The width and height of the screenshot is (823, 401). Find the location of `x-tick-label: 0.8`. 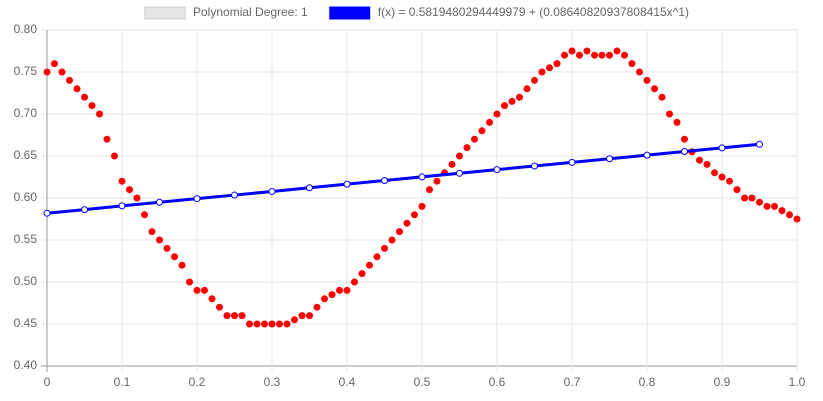

x-tick-label: 0.8 is located at coordinates (647, 382).